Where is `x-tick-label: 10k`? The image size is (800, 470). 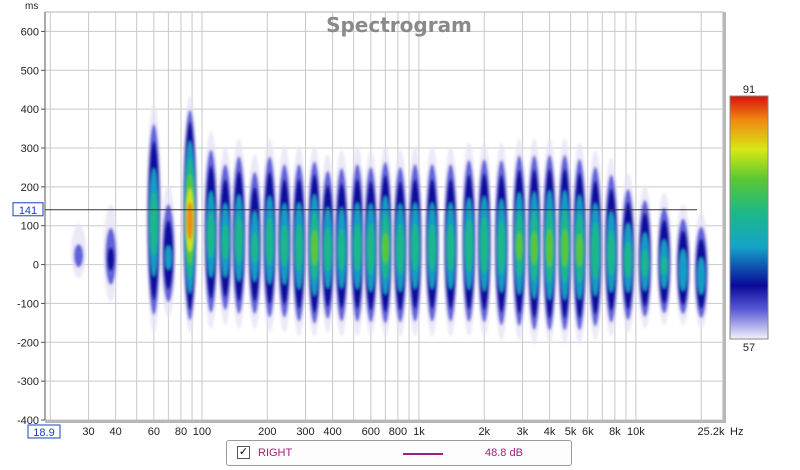 x-tick-label: 10k is located at coordinates (636, 432).